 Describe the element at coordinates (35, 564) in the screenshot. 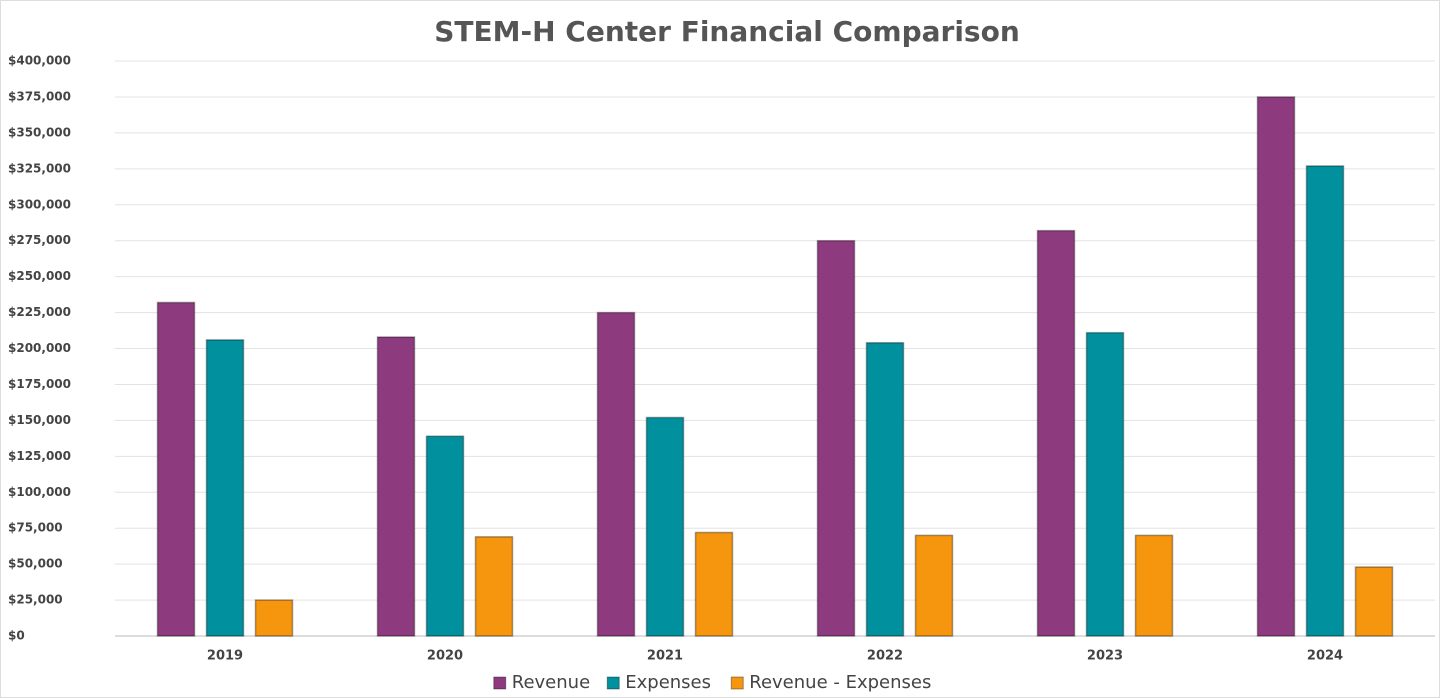

I see `y-tick-label: $50,000` at that location.